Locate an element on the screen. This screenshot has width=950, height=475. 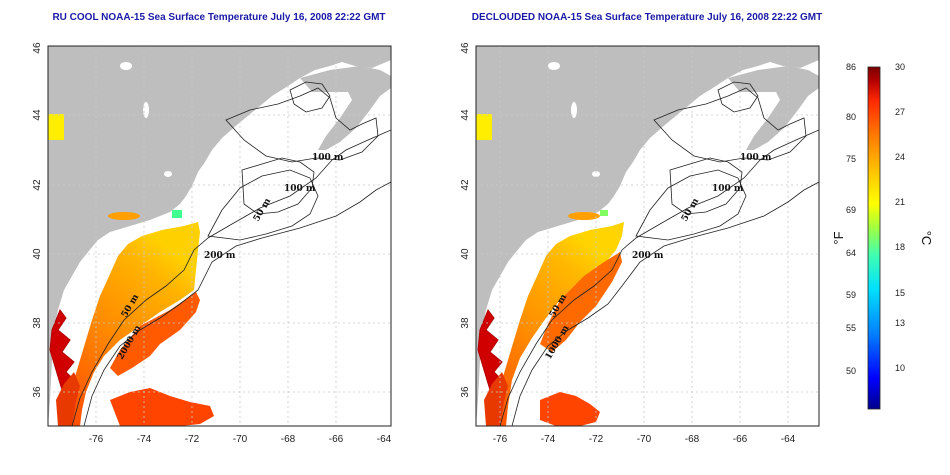
left-lat-tick: 46 is located at coordinates (37, 48).